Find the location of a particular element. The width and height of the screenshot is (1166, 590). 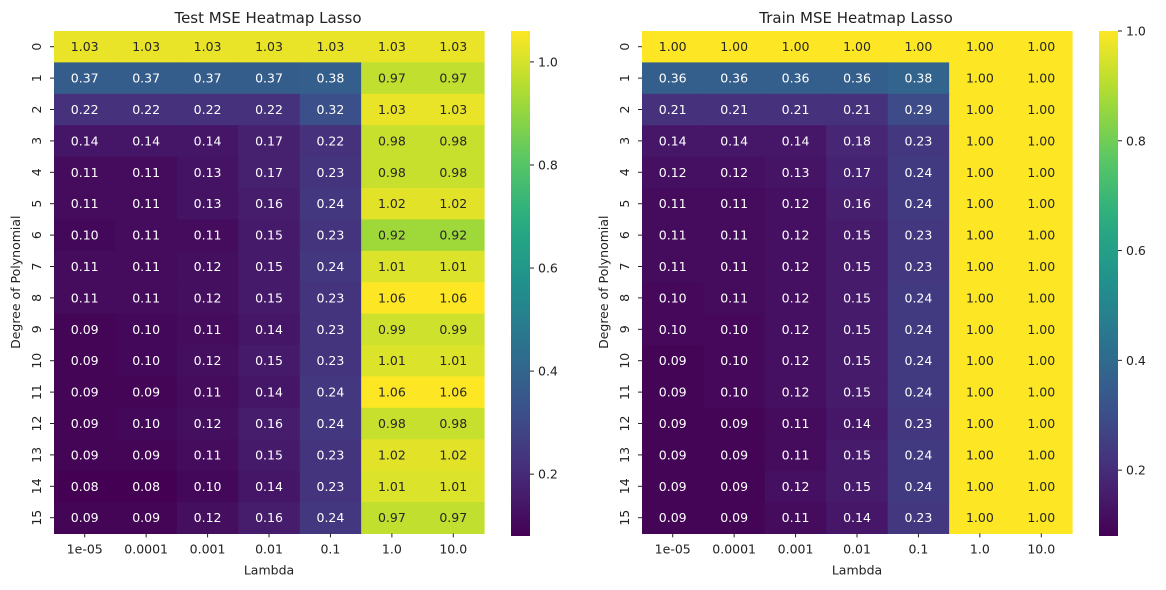

cell-value-label: 1.01 is located at coordinates (392, 360).